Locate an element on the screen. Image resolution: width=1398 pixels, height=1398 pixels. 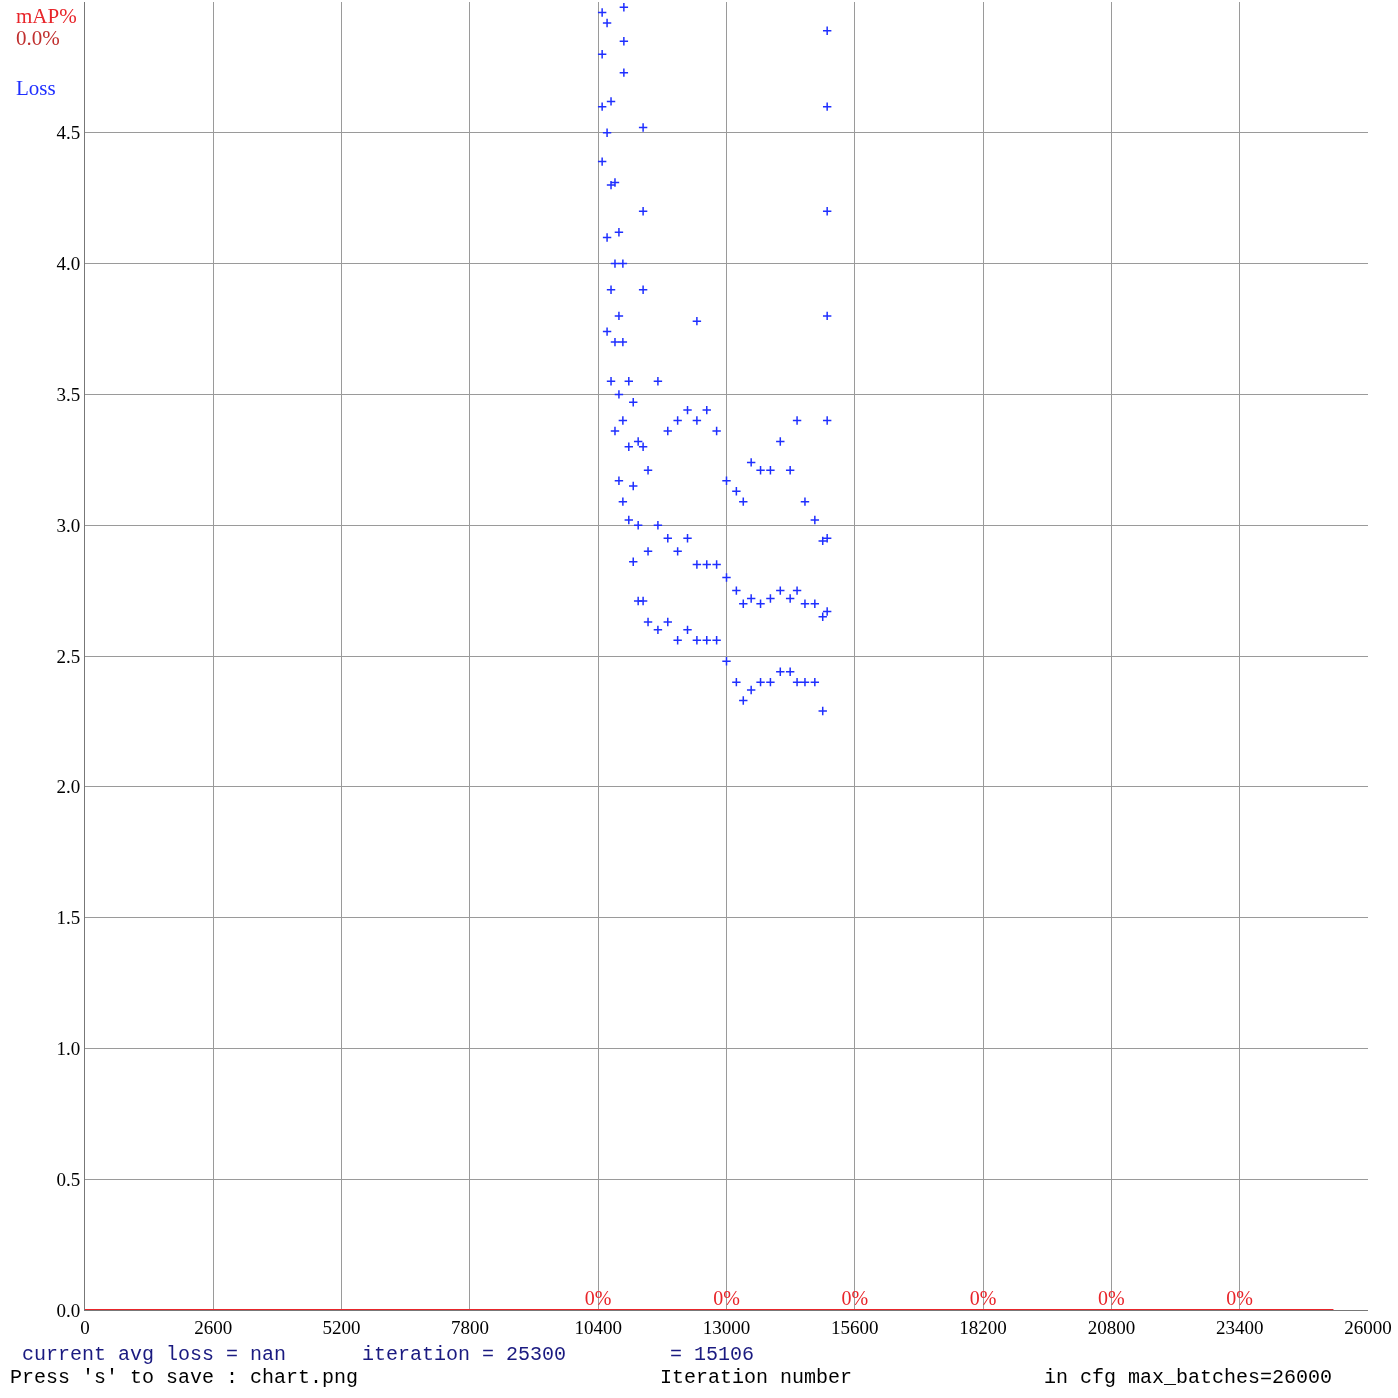
x-tick-label: 26000 is located at coordinates (1368, 1327).